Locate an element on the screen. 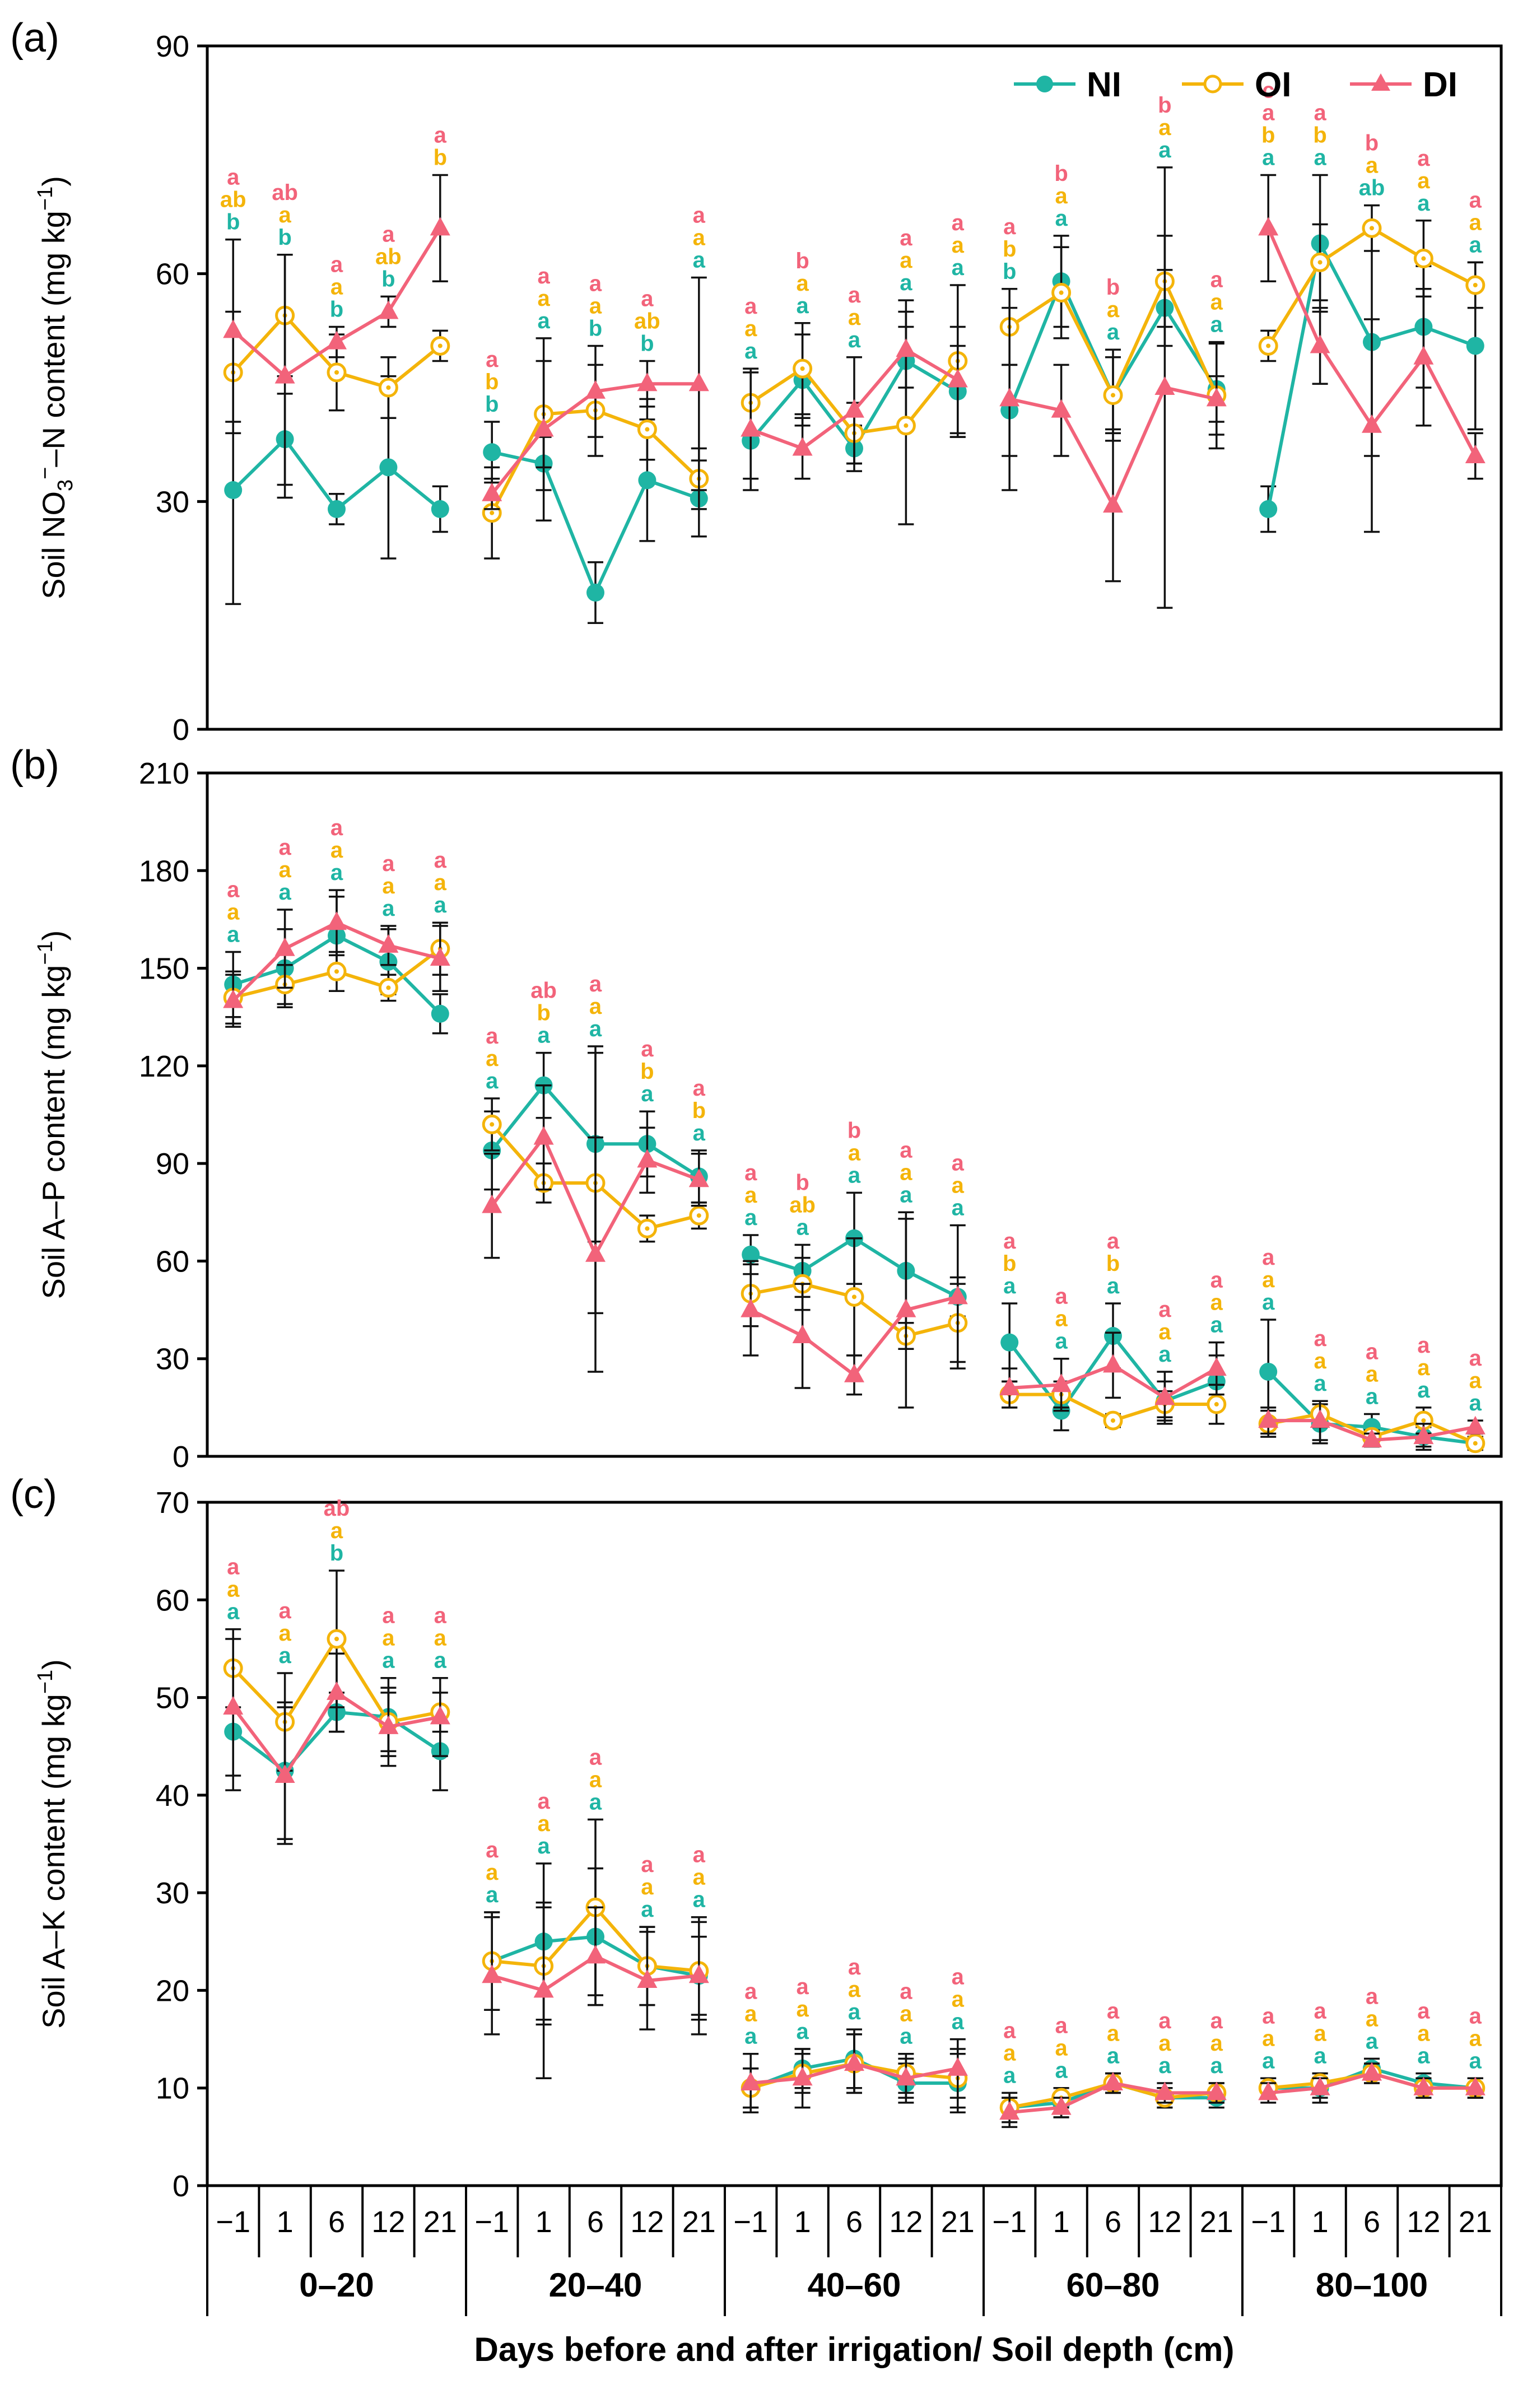 The height and width of the screenshot is (2408, 1532). legend-marker-DI is located at coordinates (1380, 82).